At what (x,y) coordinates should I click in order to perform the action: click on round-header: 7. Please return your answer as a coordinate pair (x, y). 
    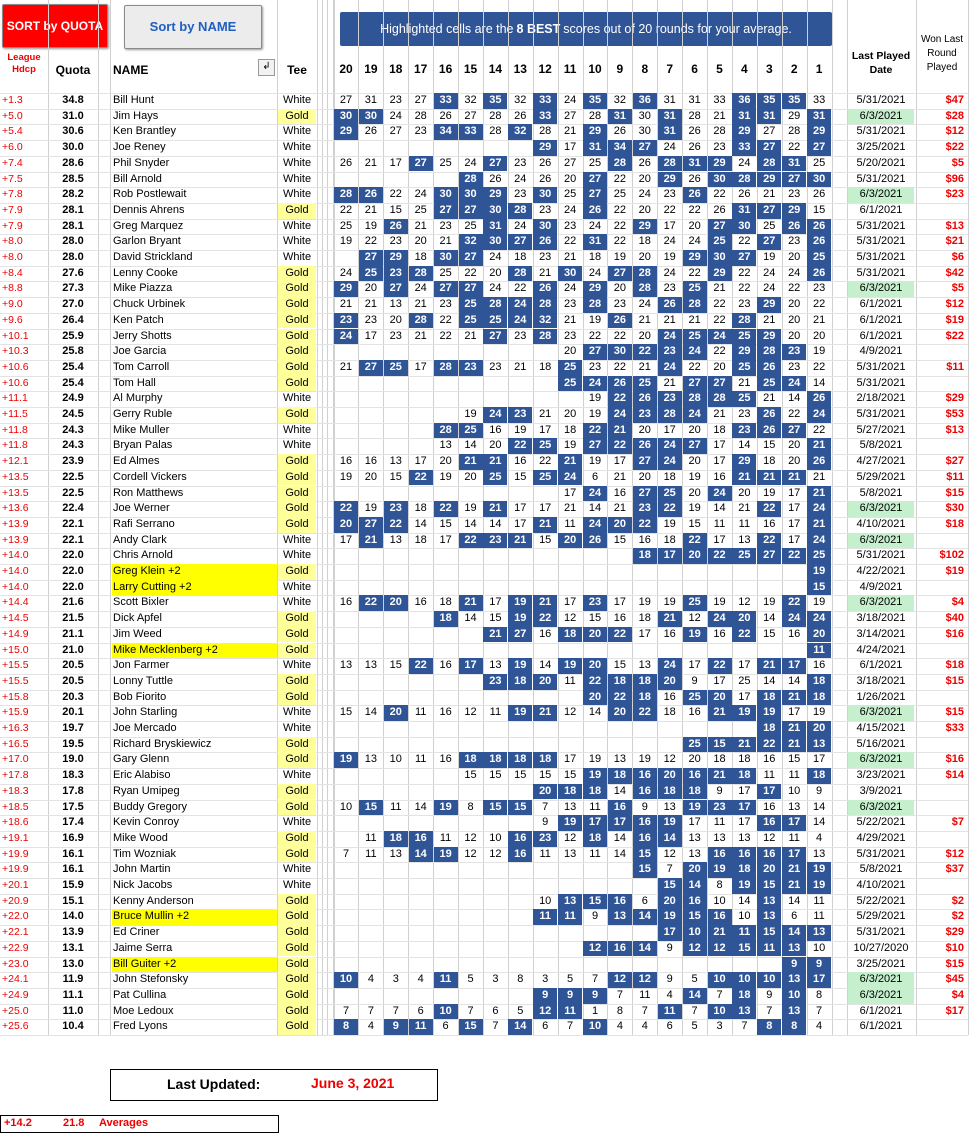
    Looking at the image, I should click on (670, 69).